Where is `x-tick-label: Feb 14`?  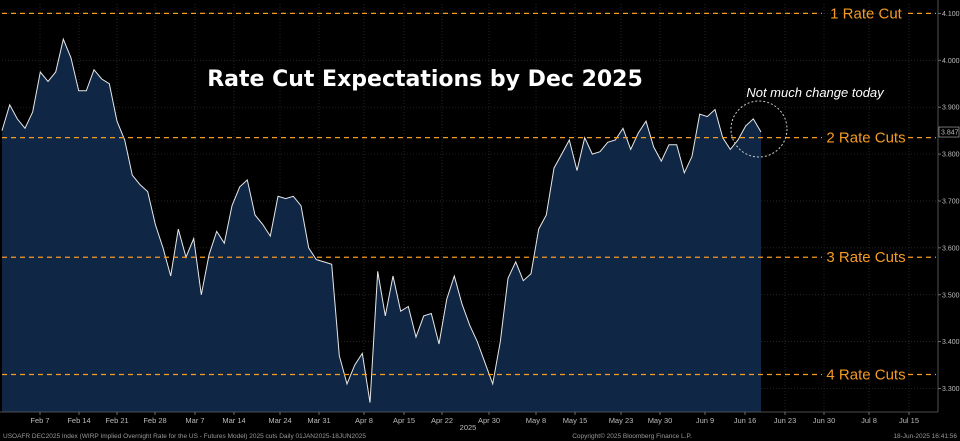 x-tick-label: Feb 14 is located at coordinates (78, 420).